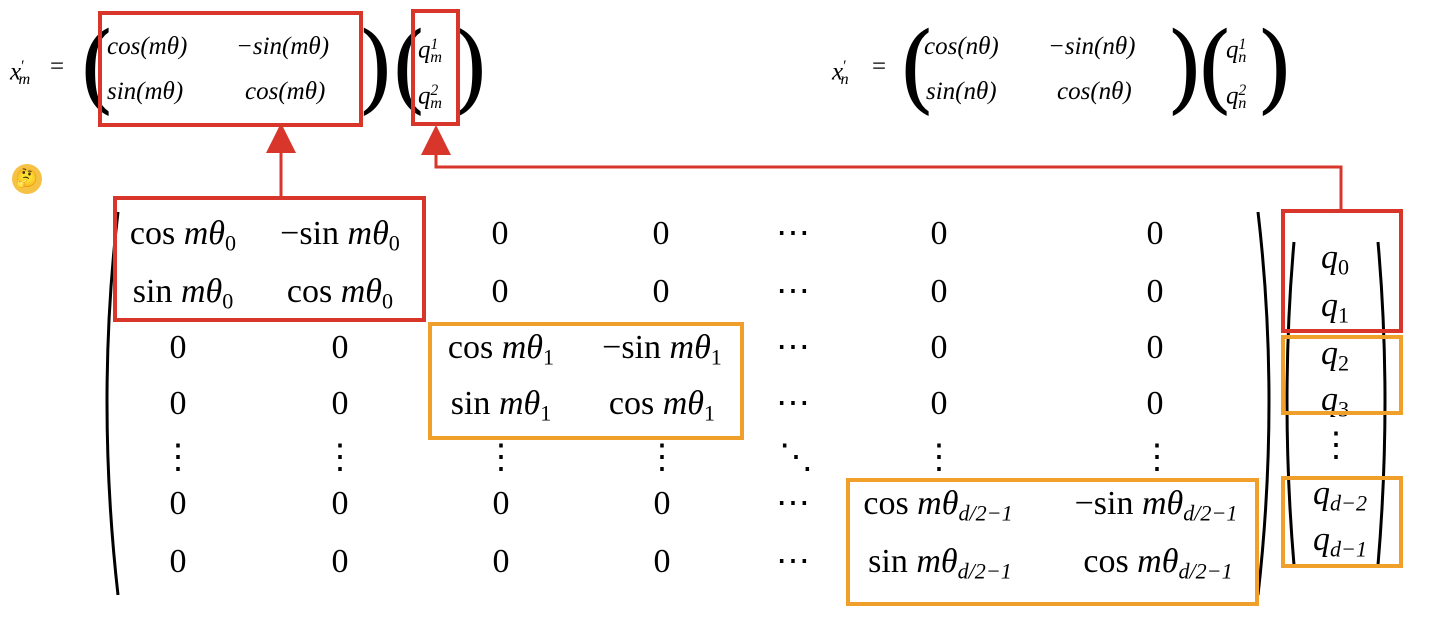 The width and height of the screenshot is (1436, 622). I want to click on x-m-prime-label: x′m, so click(20, 73).